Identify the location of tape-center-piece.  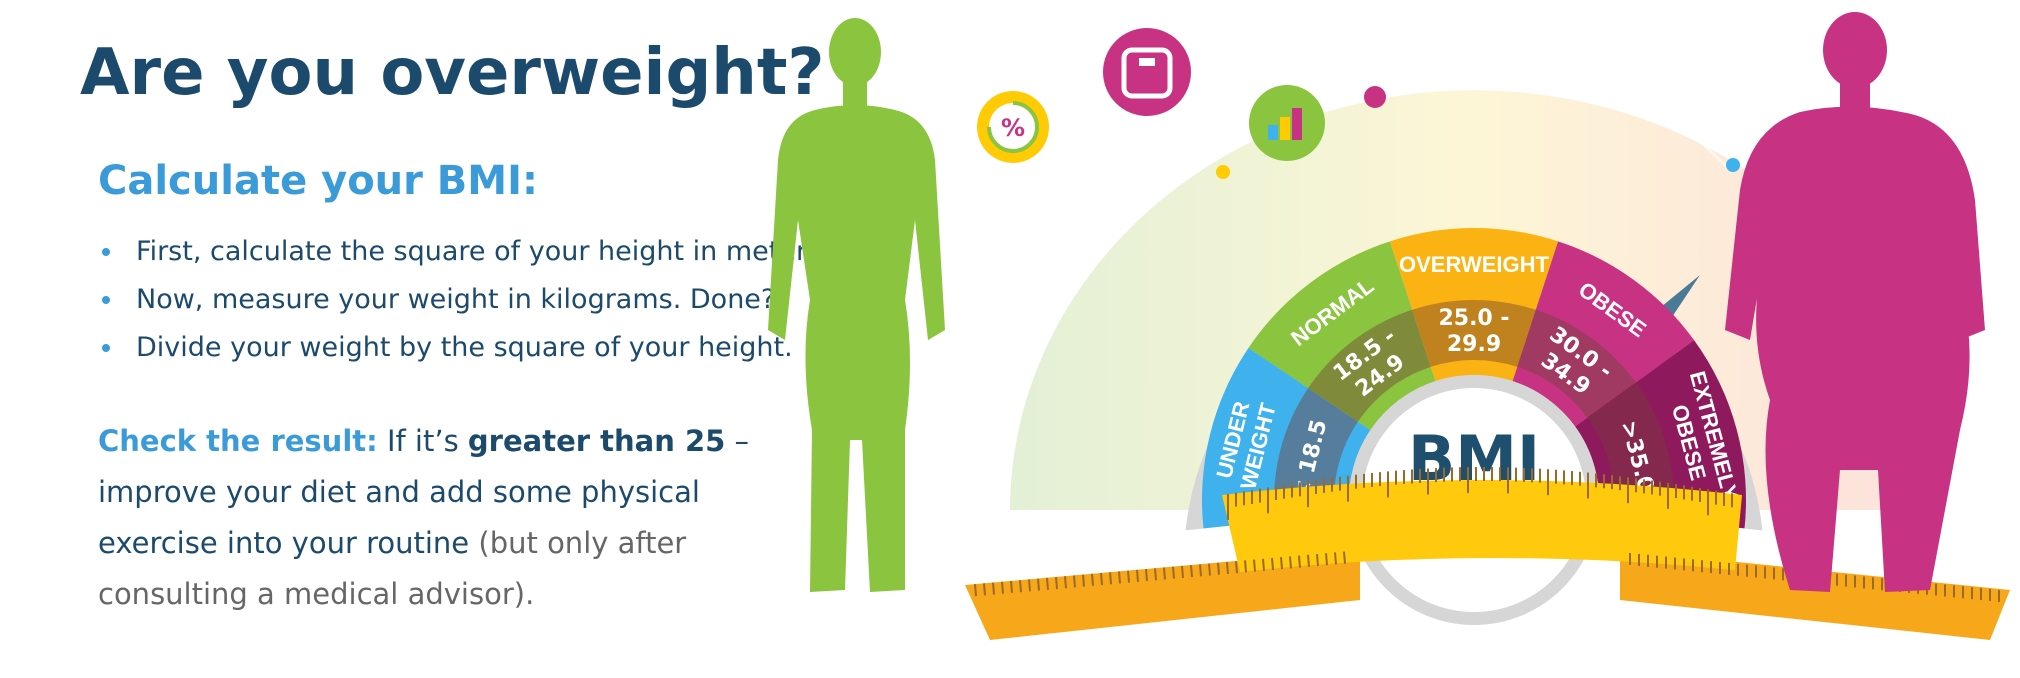
(1482, 526).